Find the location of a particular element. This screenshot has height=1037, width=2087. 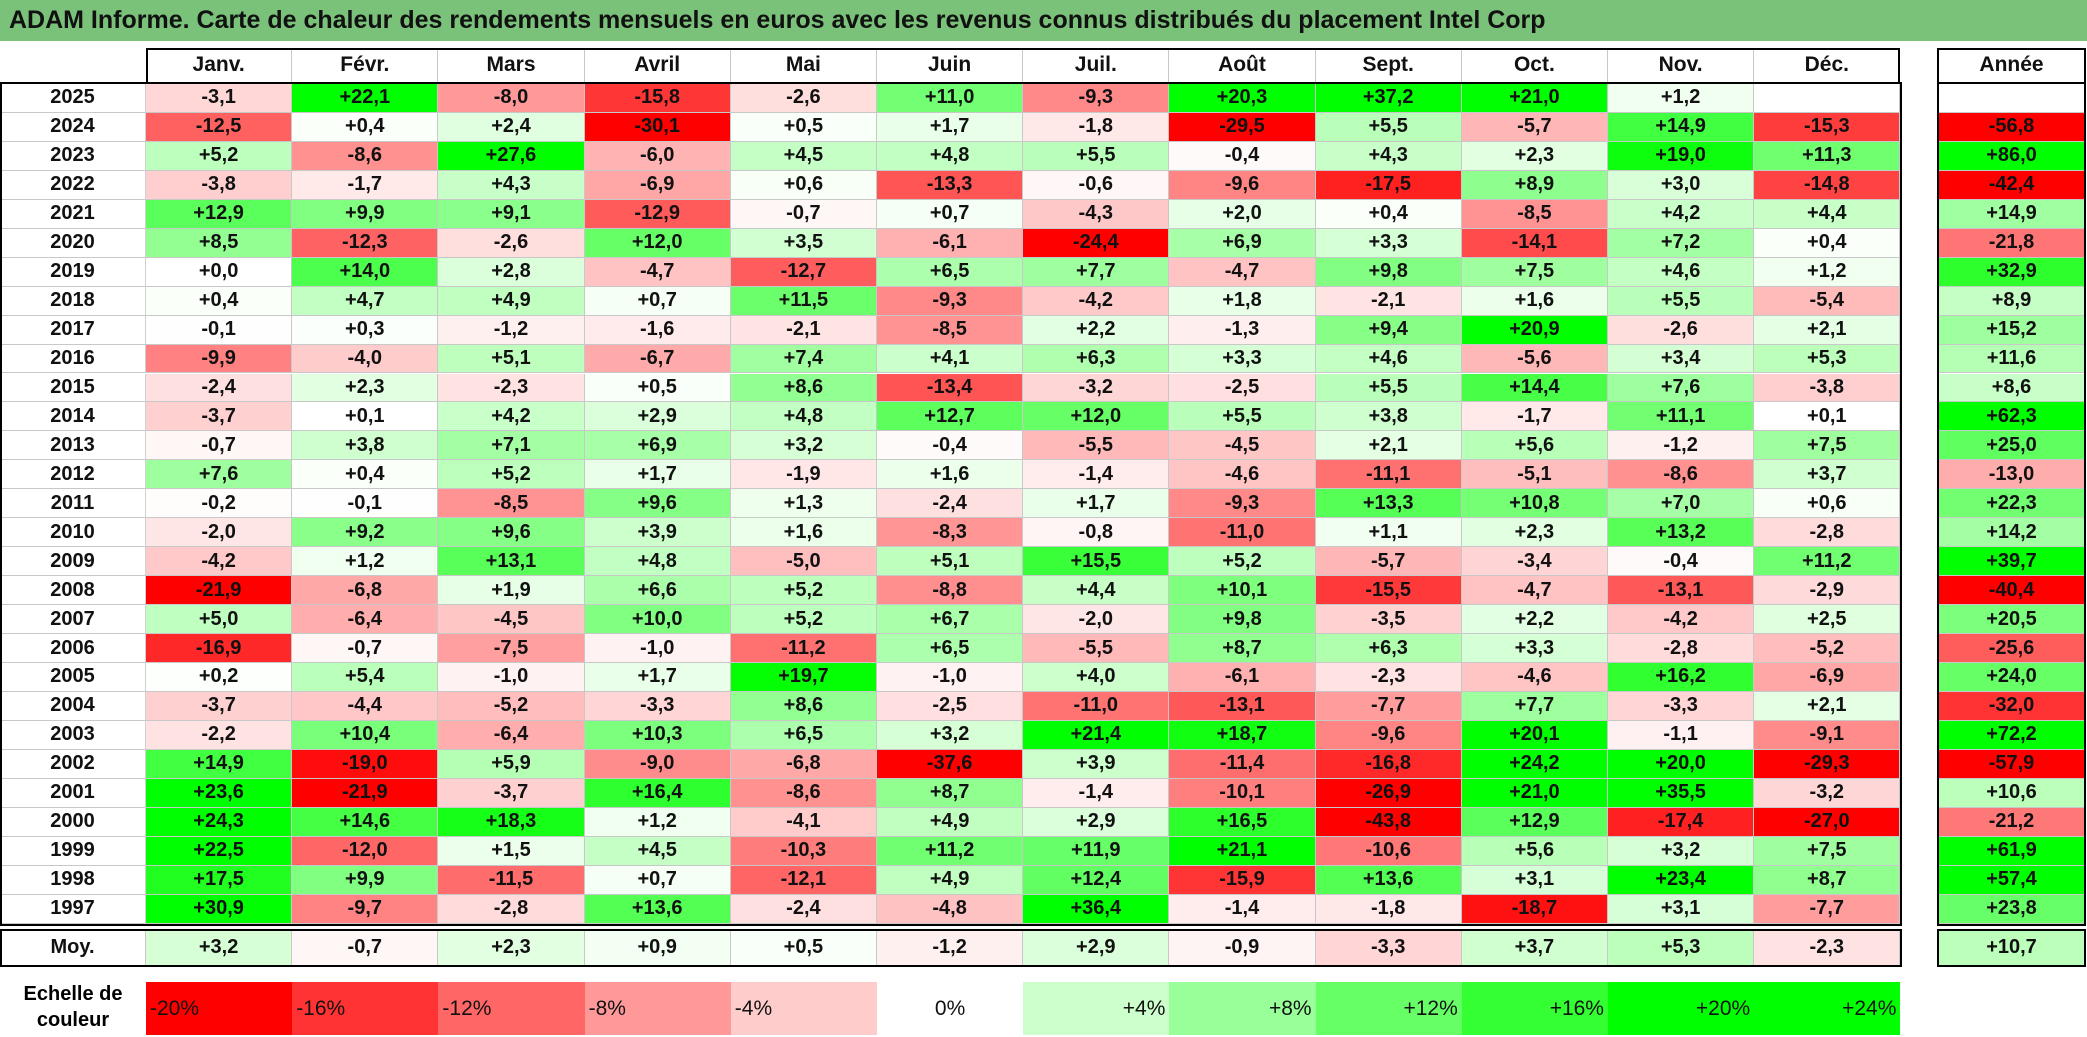

heatmap-cell: +2,2 is located at coordinates (1096, 330).